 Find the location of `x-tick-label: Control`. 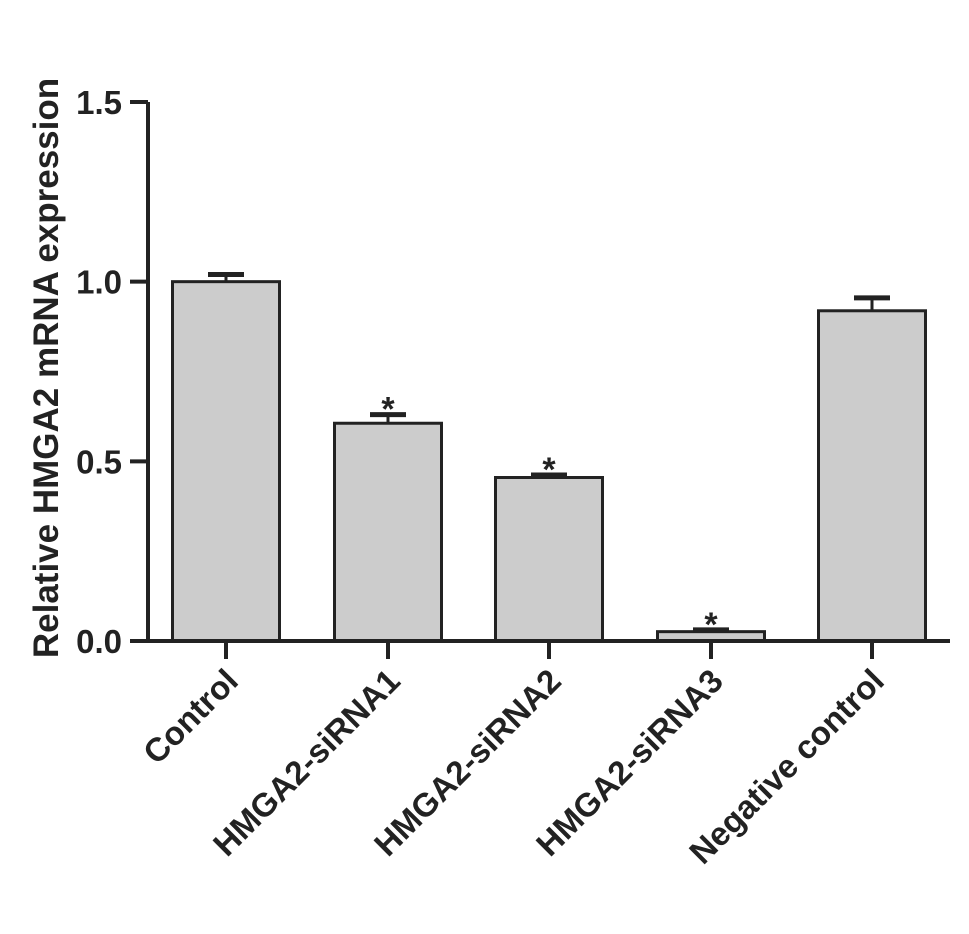

x-tick-label: Control is located at coordinates (190, 716).